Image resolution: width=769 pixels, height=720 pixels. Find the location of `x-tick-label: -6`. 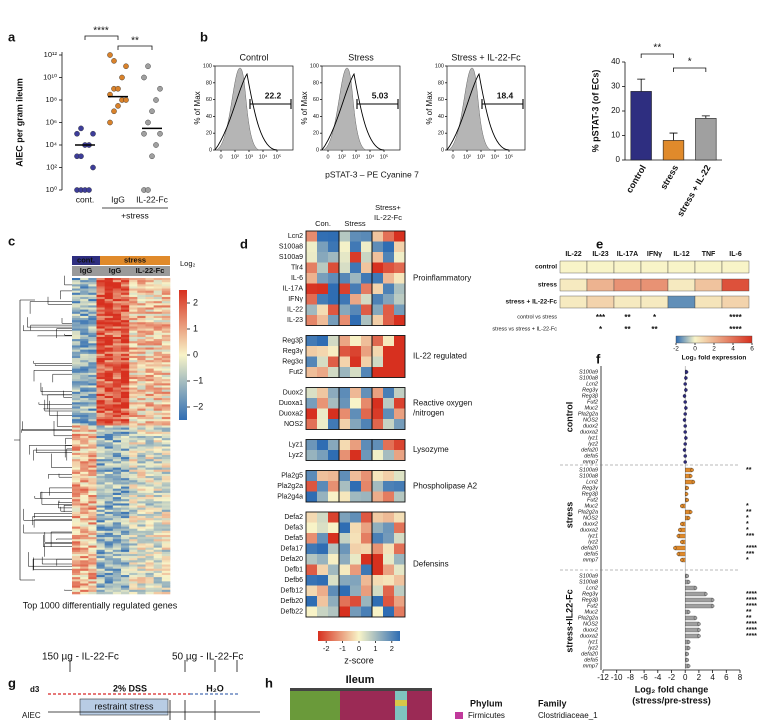

x-tick-label: -6 is located at coordinates (645, 677).